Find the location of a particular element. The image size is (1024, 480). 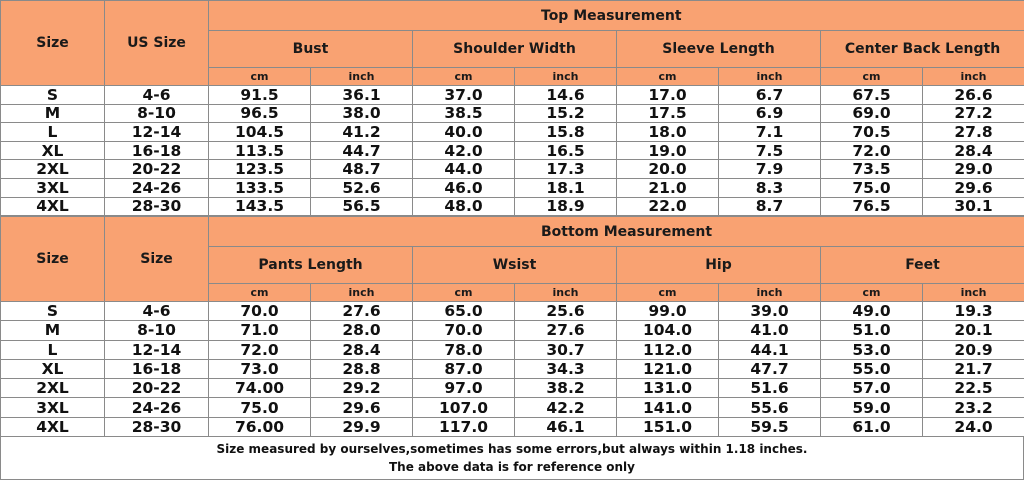

value-cell: 42.0 is located at coordinates (463, 150).